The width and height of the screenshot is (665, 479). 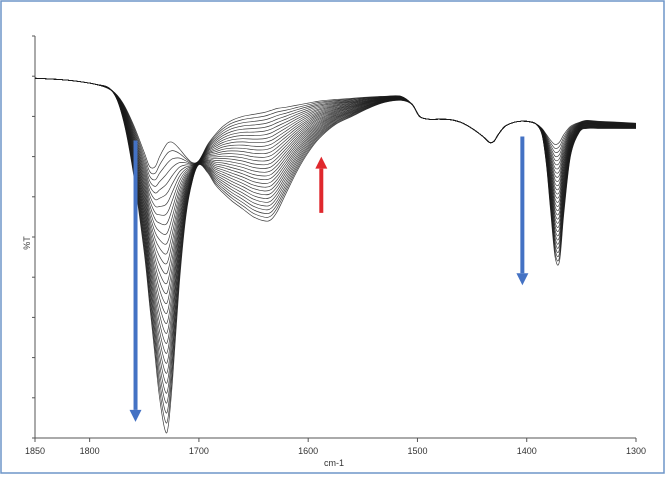 What do you see at coordinates (308, 451) in the screenshot?
I see `x-tick-label: 1600` at bounding box center [308, 451].